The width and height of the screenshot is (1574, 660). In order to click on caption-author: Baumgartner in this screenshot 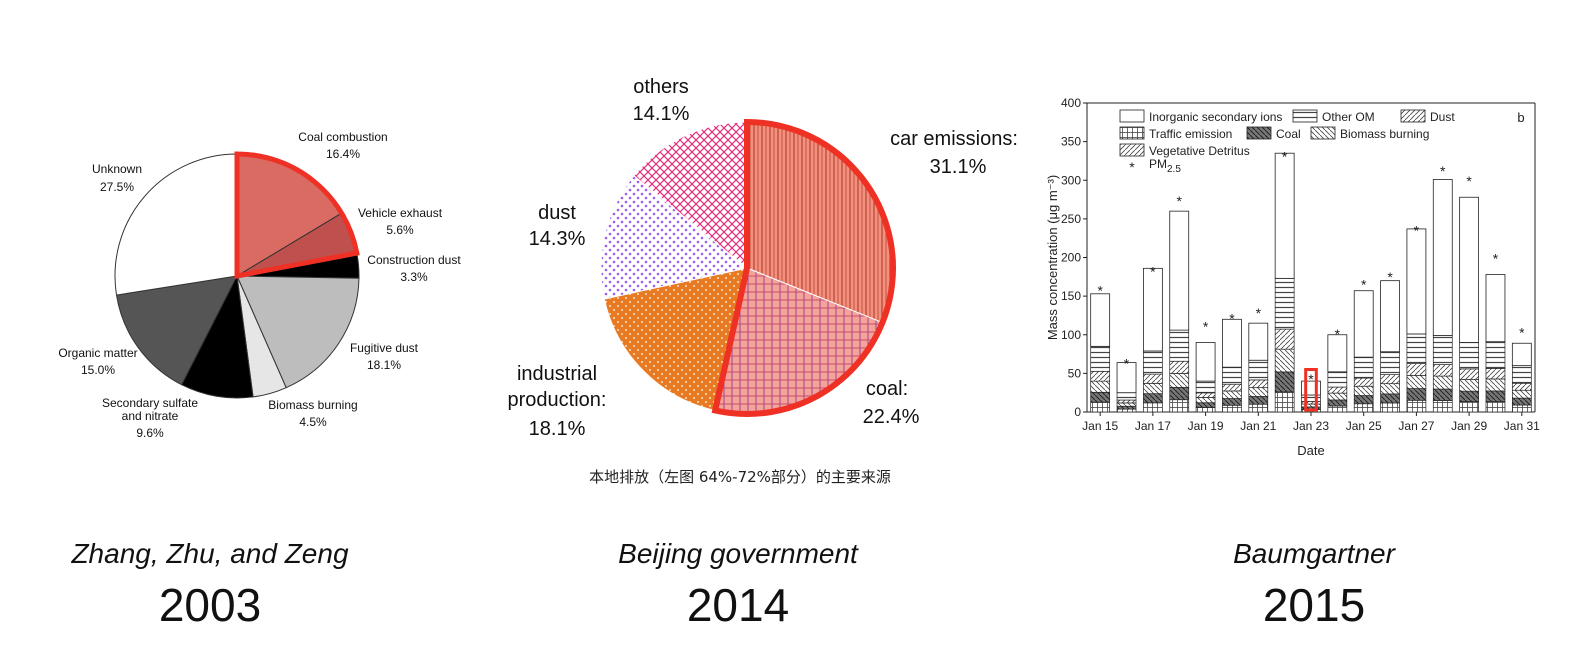, I will do `click(1314, 553)`.